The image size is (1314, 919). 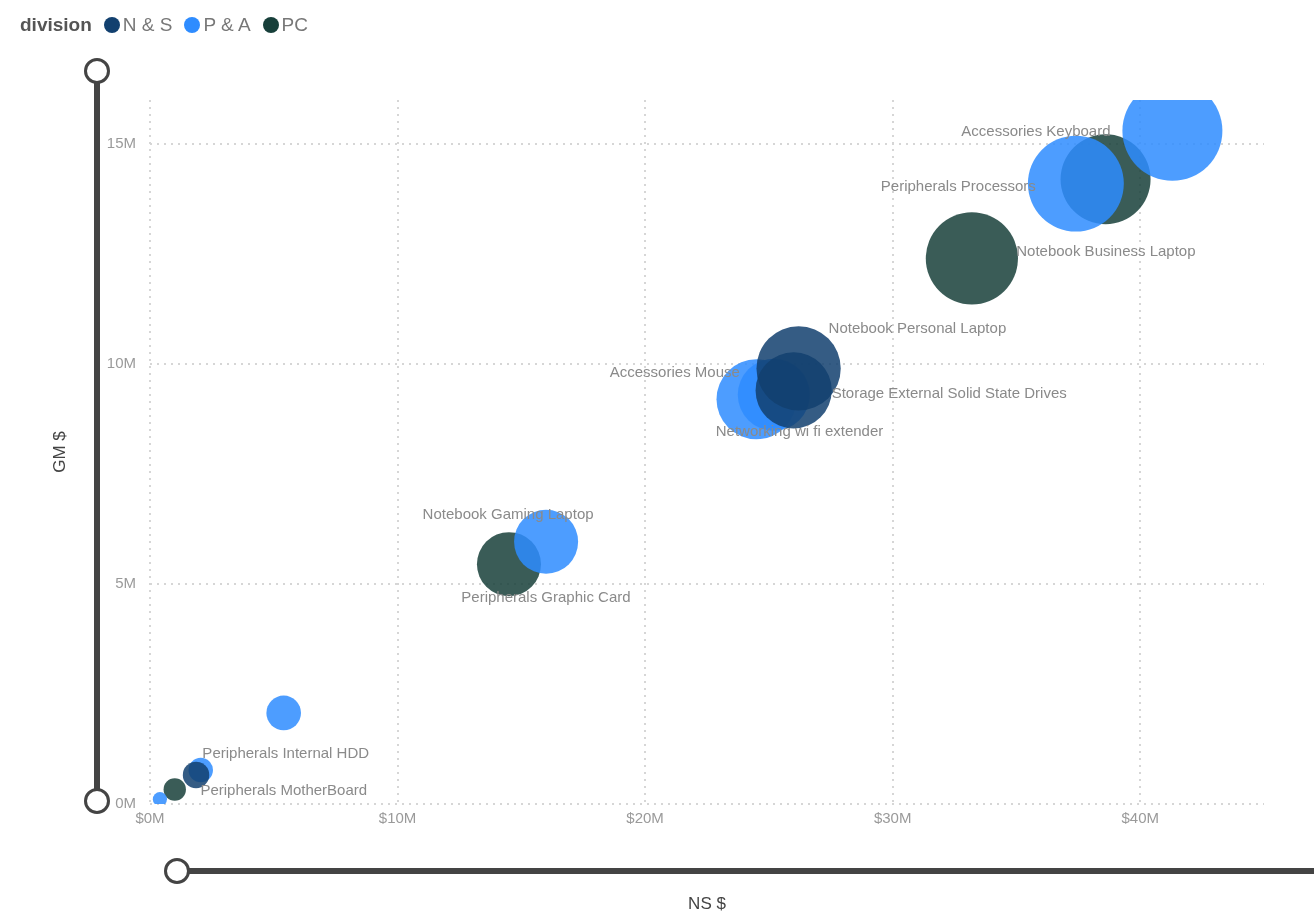 What do you see at coordinates (917, 327) in the screenshot?
I see `annotation: Notebook Personal Laptop` at bounding box center [917, 327].